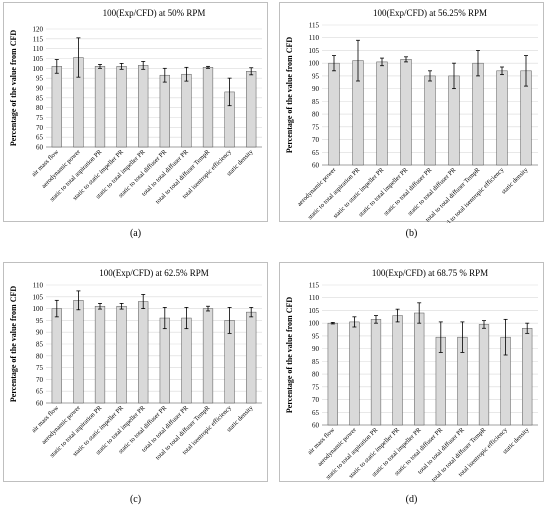 The width and height of the screenshot is (550, 514). Describe the element at coordinates (430, 13) in the screenshot. I see `chart-title: 100(Exp/CFD) at 56.25% RPM` at that location.